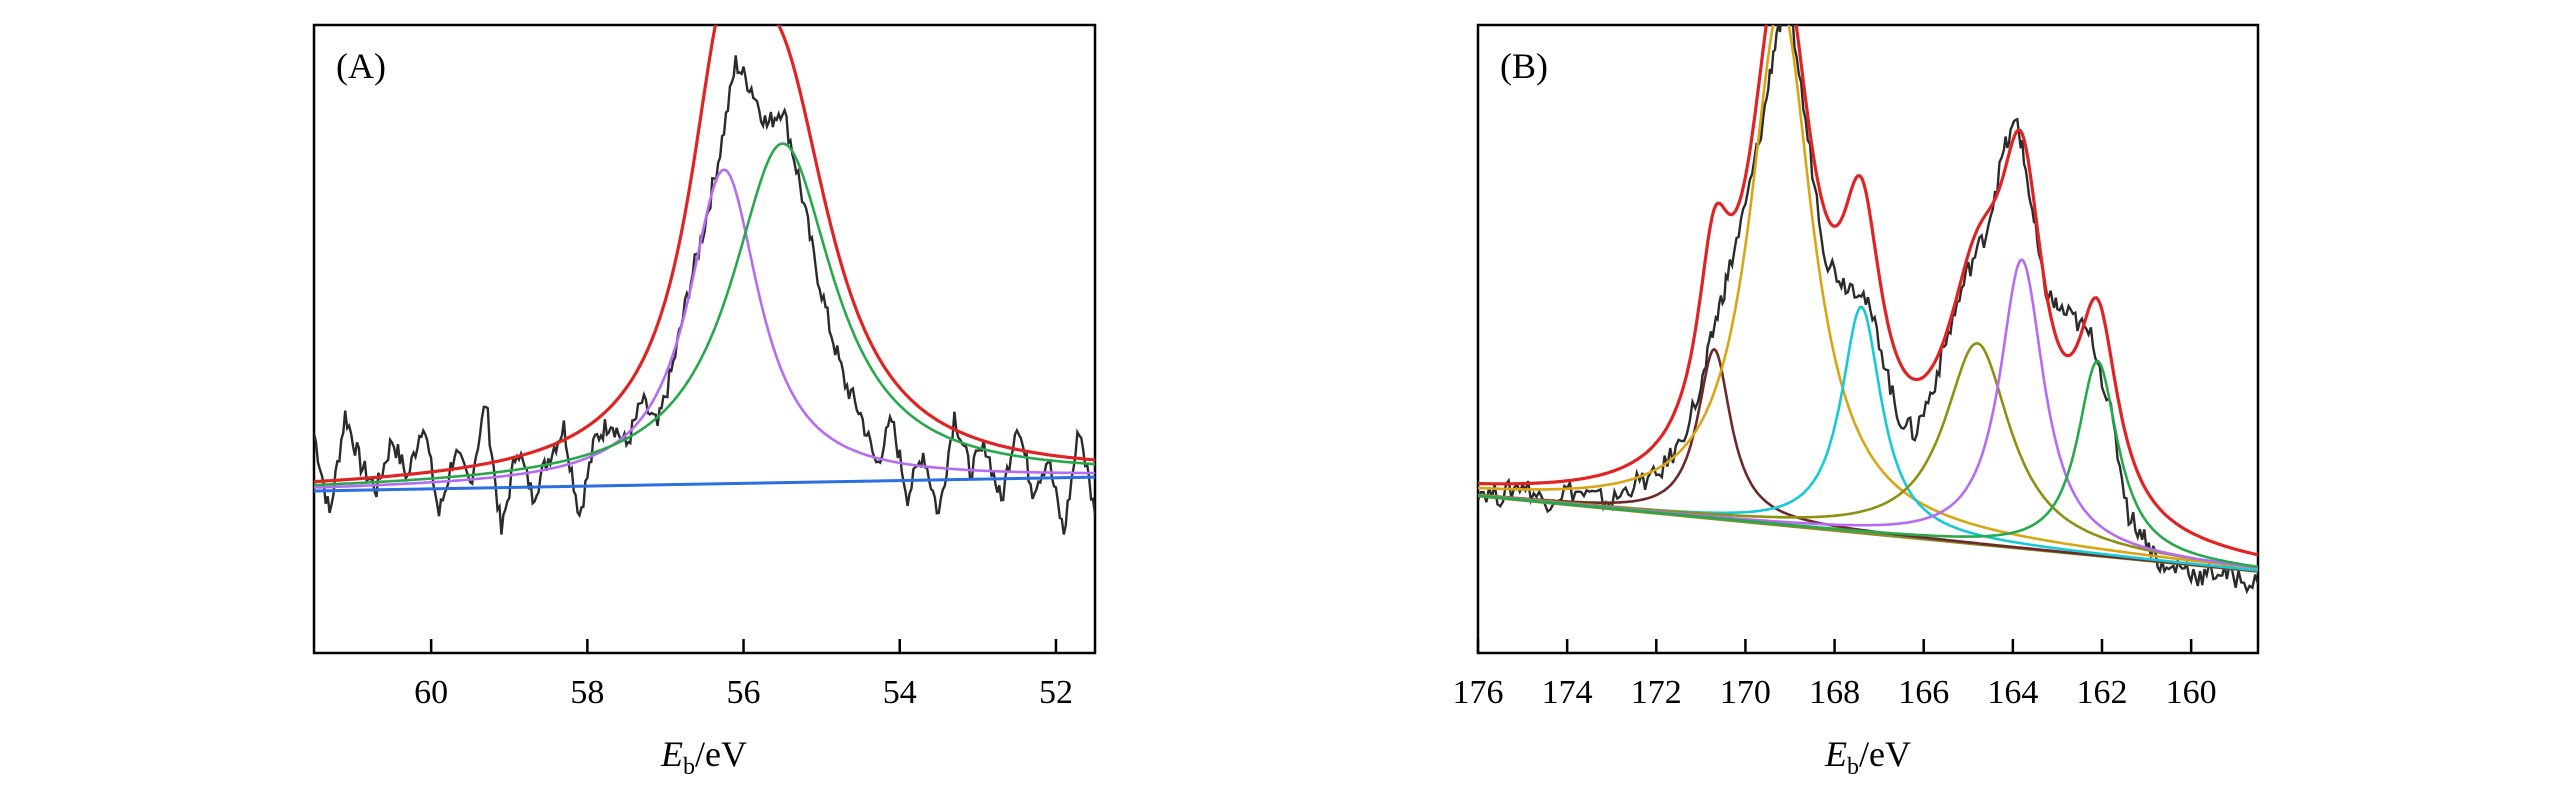 The image size is (2567, 787). I want to click on panel-b-x-ticks: 176 174 172 170 168 166 164 162 160, so click(1835, 675).